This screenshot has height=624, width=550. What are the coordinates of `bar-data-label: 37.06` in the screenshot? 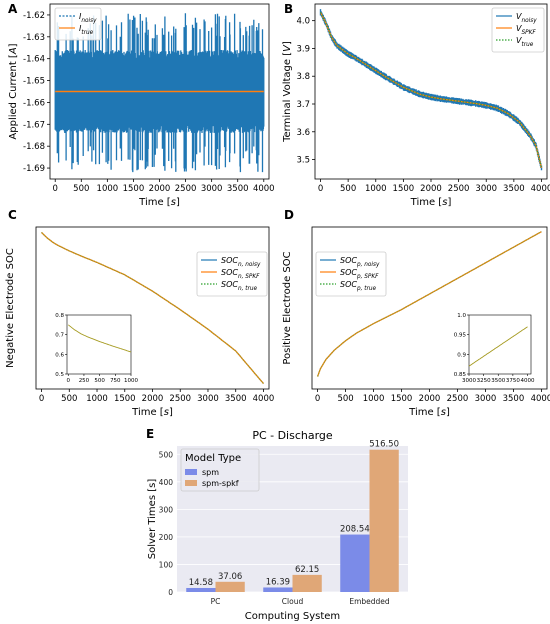 It's located at (230, 577).